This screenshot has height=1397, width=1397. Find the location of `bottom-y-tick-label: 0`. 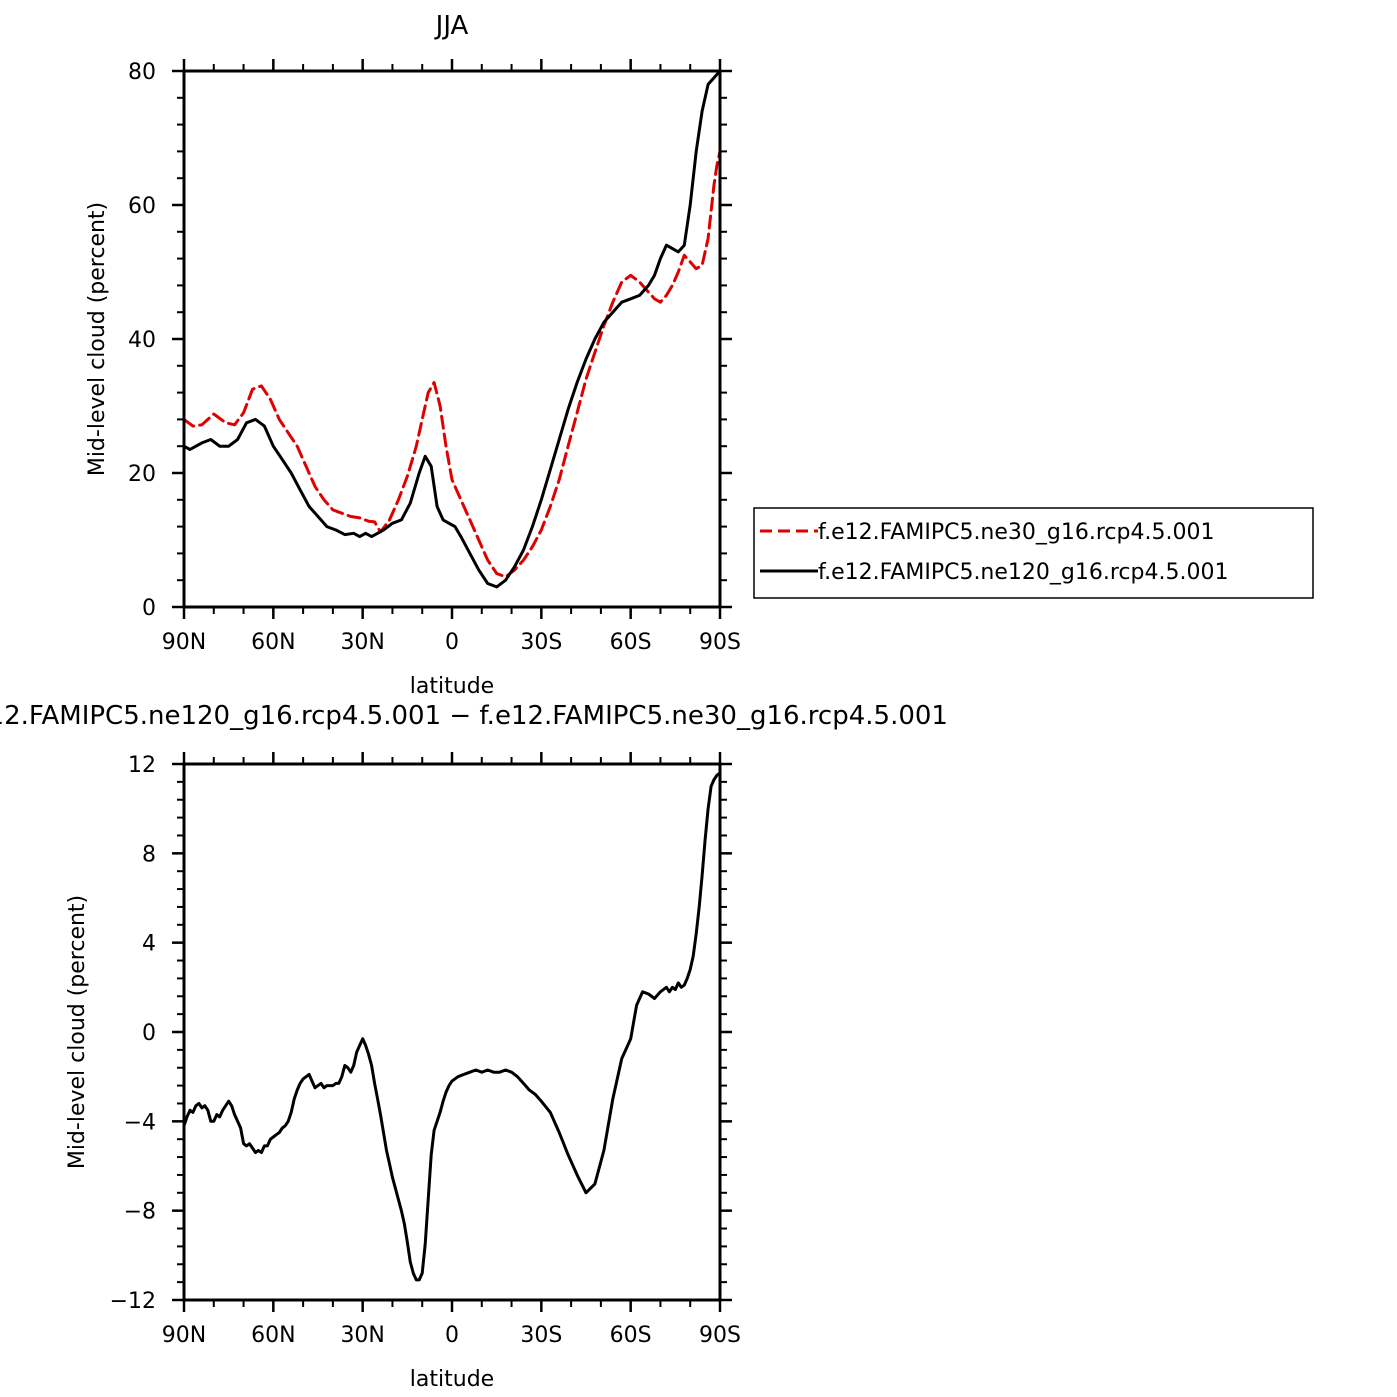

bottom-y-tick-label: 0 is located at coordinates (149, 1033).